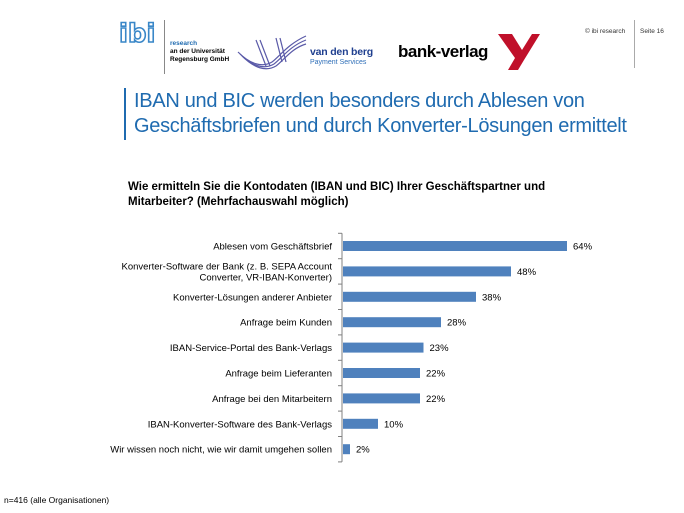 The height and width of the screenshot is (513, 684). Describe the element at coordinates (252, 297) in the screenshot. I see `category-label-2: Konverter-Lösungen anderer Anbieter` at that location.